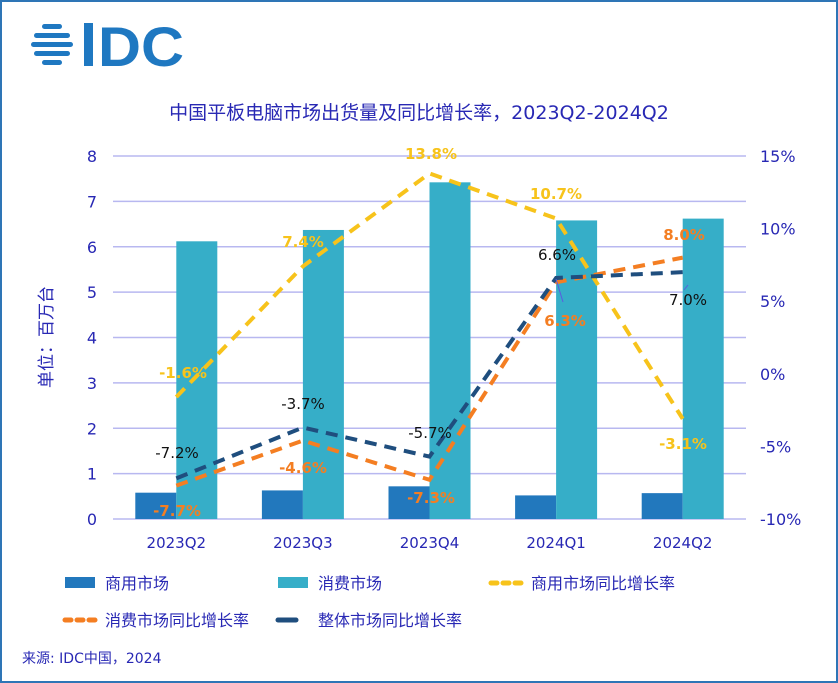 The width and height of the screenshot is (838, 683). I want to click on x-tick-label: 2024Q2, so click(683, 543).